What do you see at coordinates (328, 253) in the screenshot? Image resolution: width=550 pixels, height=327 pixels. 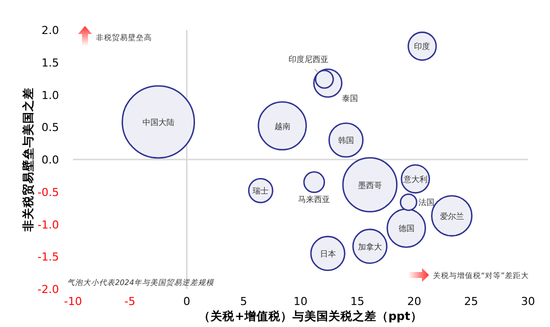 I see `series-label: 日本` at bounding box center [328, 253].